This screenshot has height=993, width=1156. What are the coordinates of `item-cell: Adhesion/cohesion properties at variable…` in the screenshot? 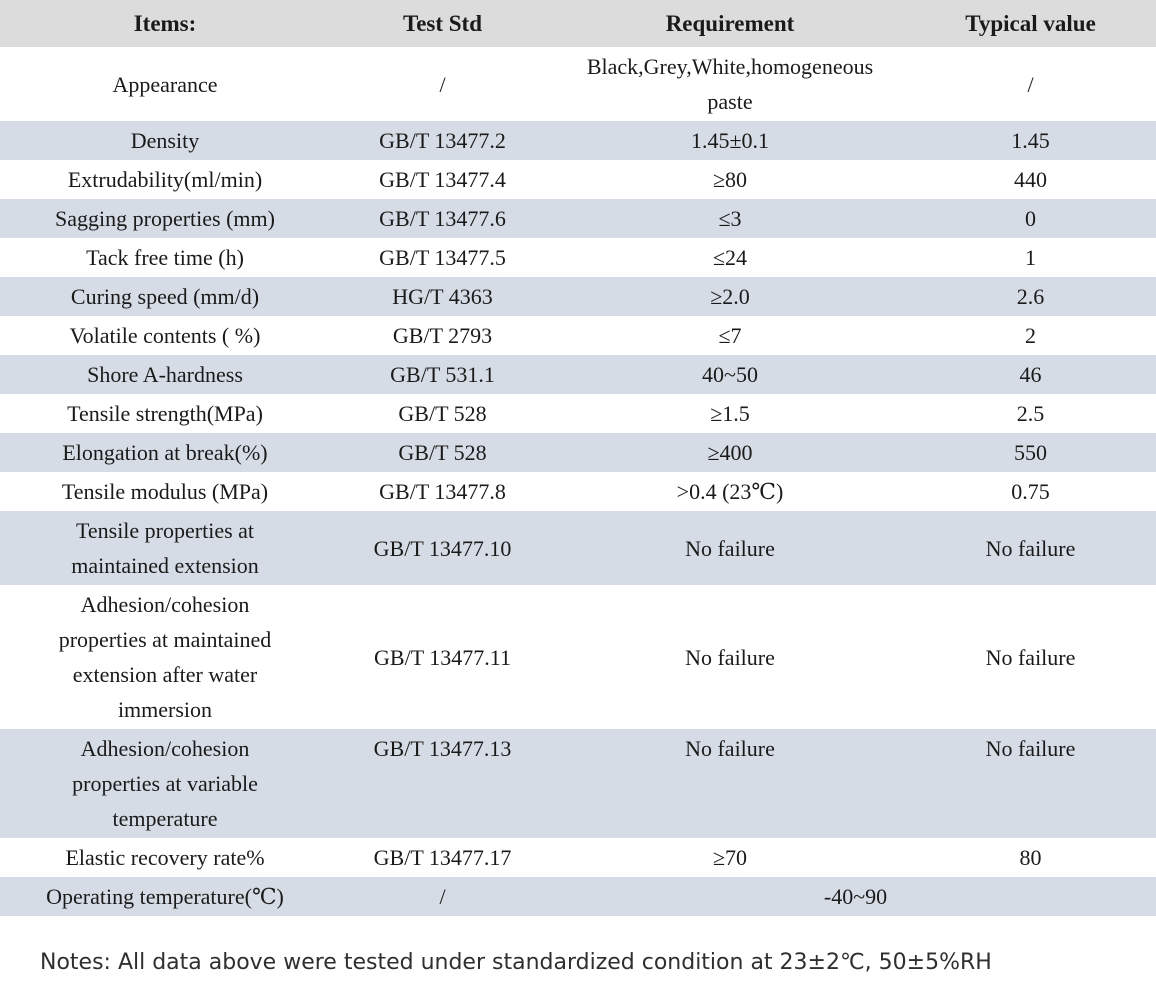 It's located at (165, 783).